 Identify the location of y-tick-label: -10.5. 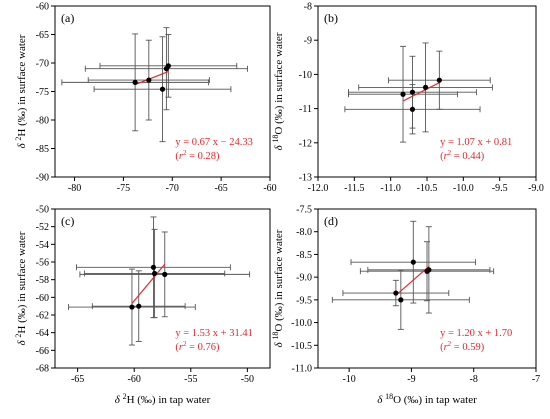
(301, 346).